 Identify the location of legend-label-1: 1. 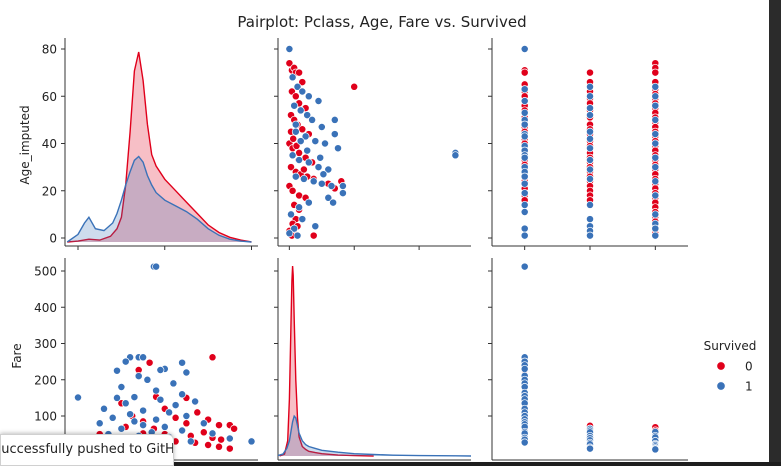
(749, 387).